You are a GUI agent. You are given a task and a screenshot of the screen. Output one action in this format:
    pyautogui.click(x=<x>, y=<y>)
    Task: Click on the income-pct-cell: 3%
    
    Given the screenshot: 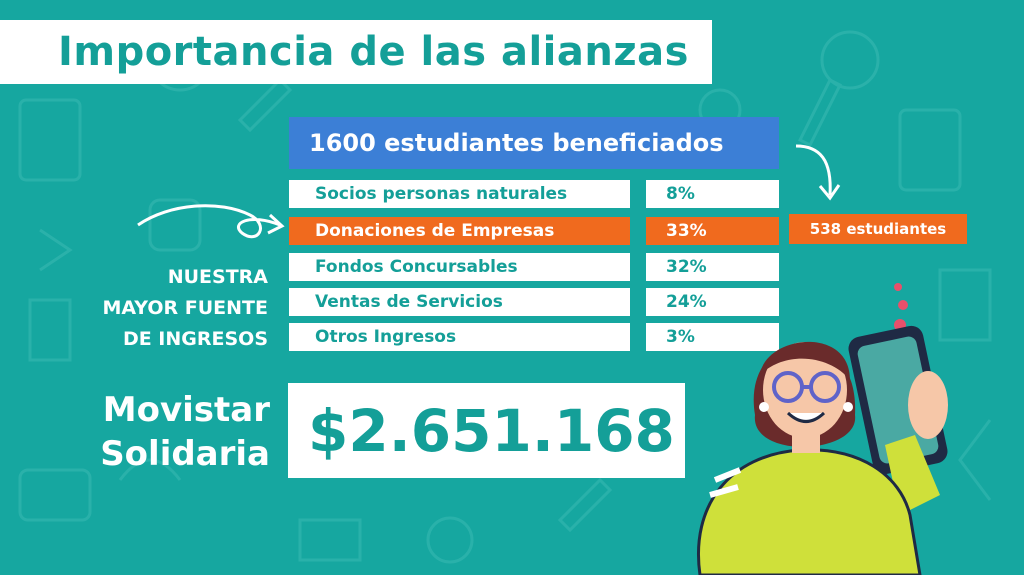 What is the action you would take?
    pyautogui.click(x=712, y=337)
    